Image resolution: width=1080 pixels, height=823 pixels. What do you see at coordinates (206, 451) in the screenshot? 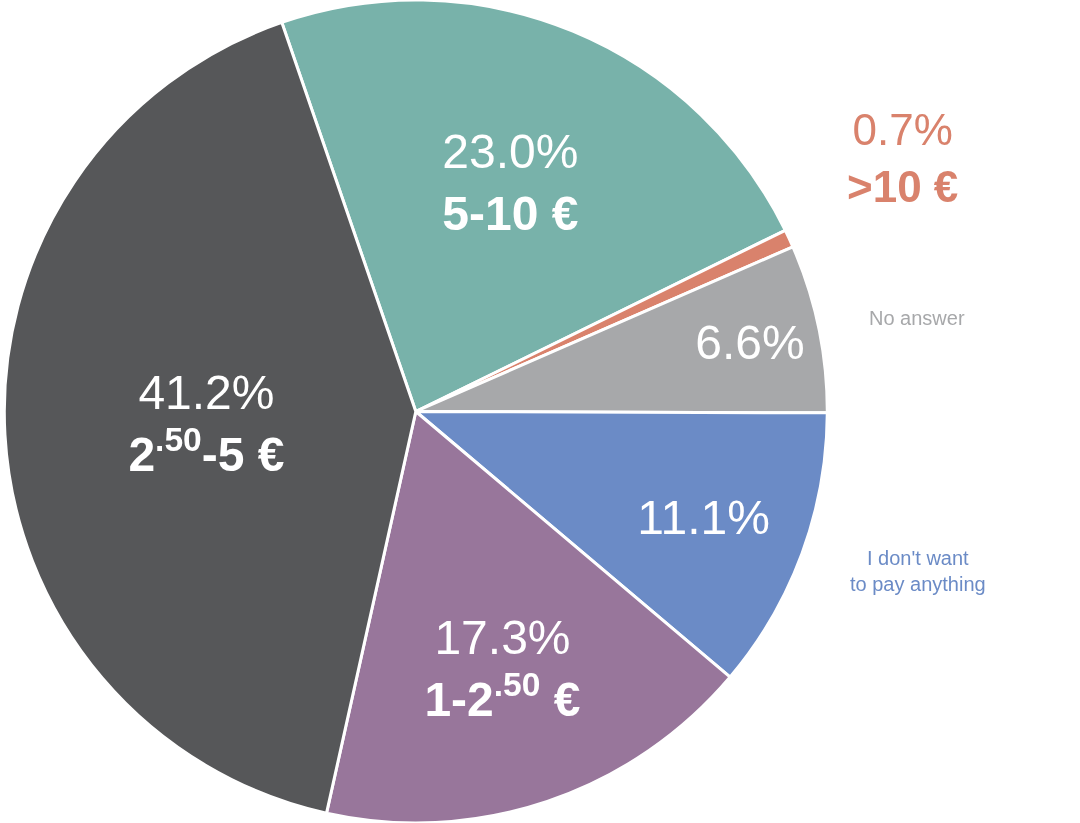
I see `slice-label: 2$^{.50}$-5 €` at bounding box center [206, 451].